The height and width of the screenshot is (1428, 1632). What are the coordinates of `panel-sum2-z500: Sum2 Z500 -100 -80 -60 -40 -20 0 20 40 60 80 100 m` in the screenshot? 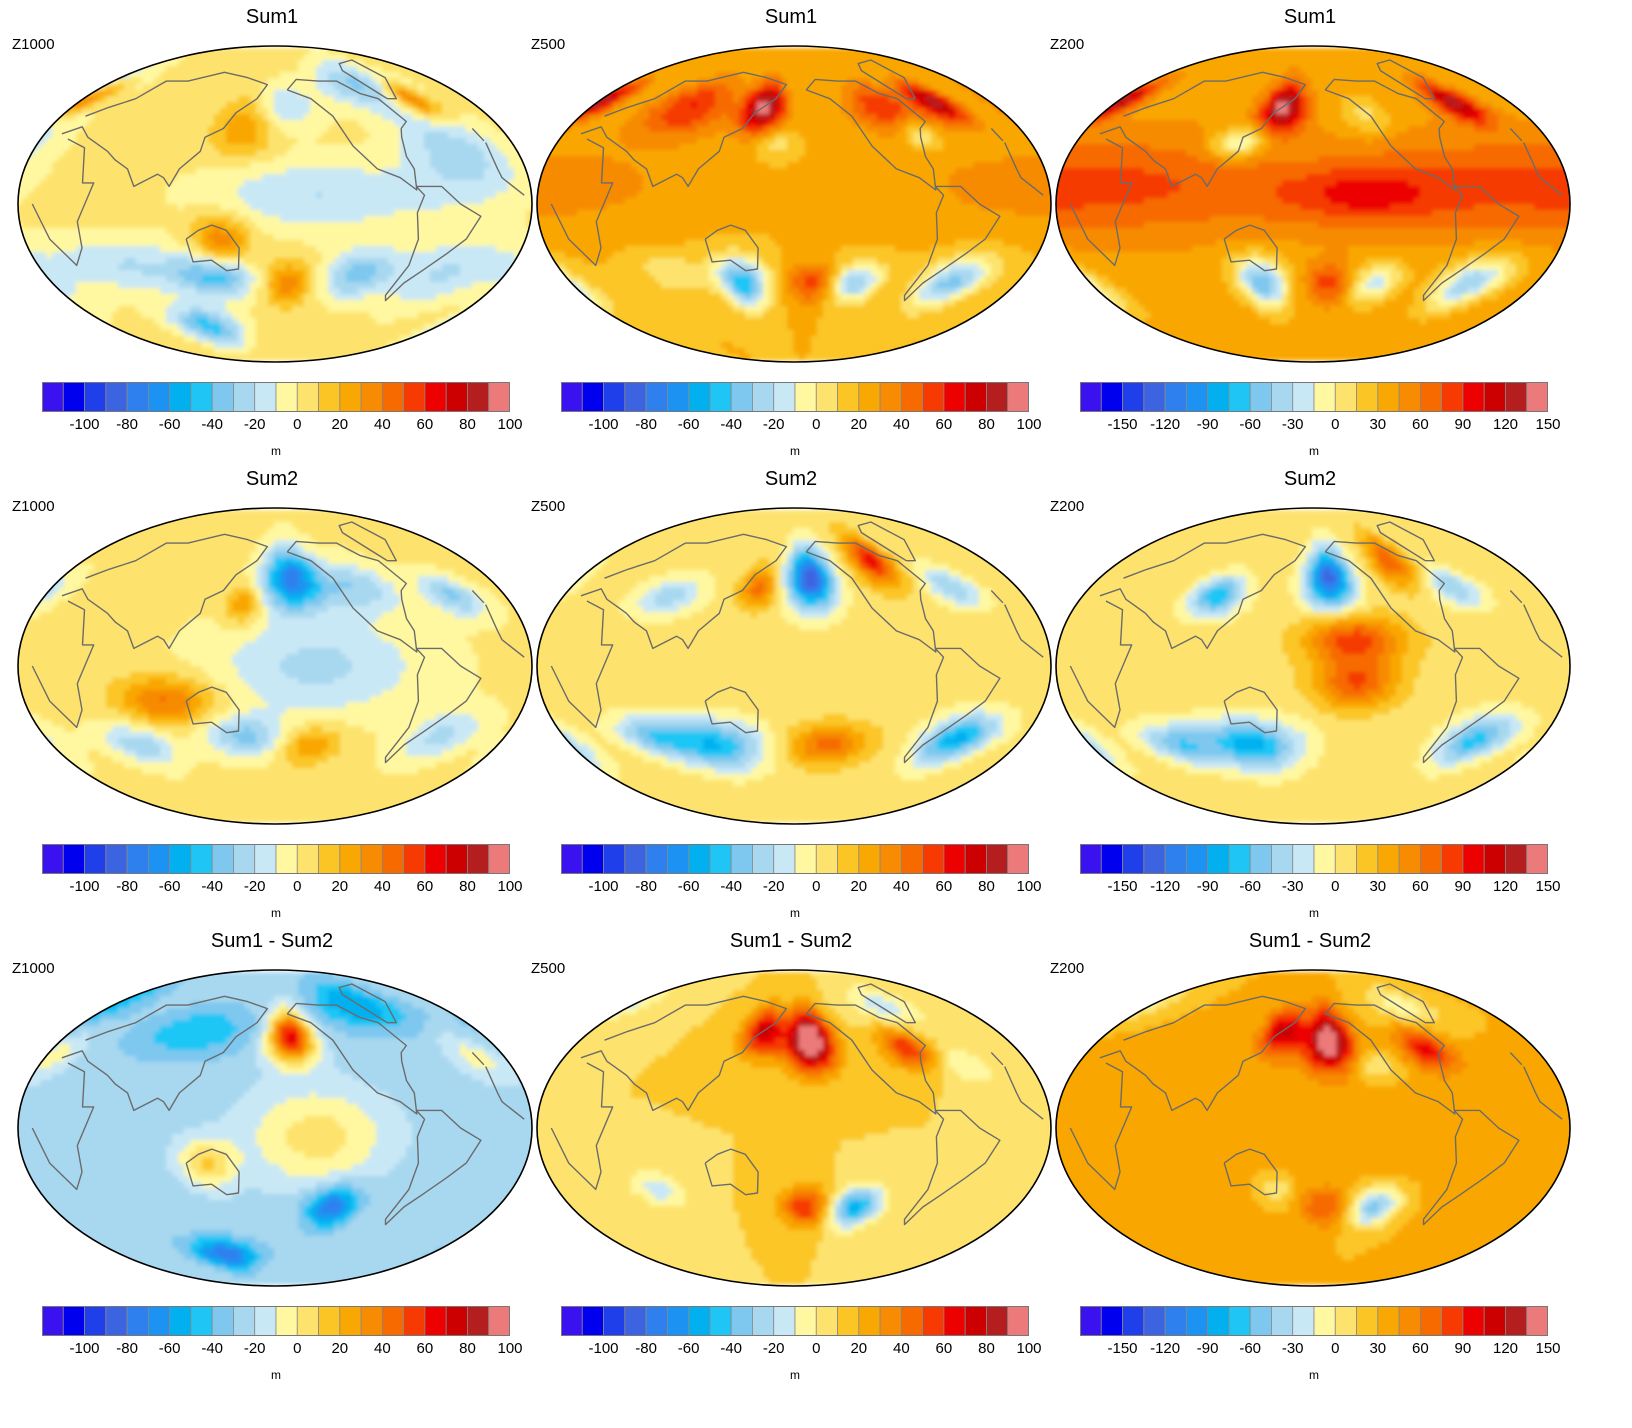 It's located at (791, 700).